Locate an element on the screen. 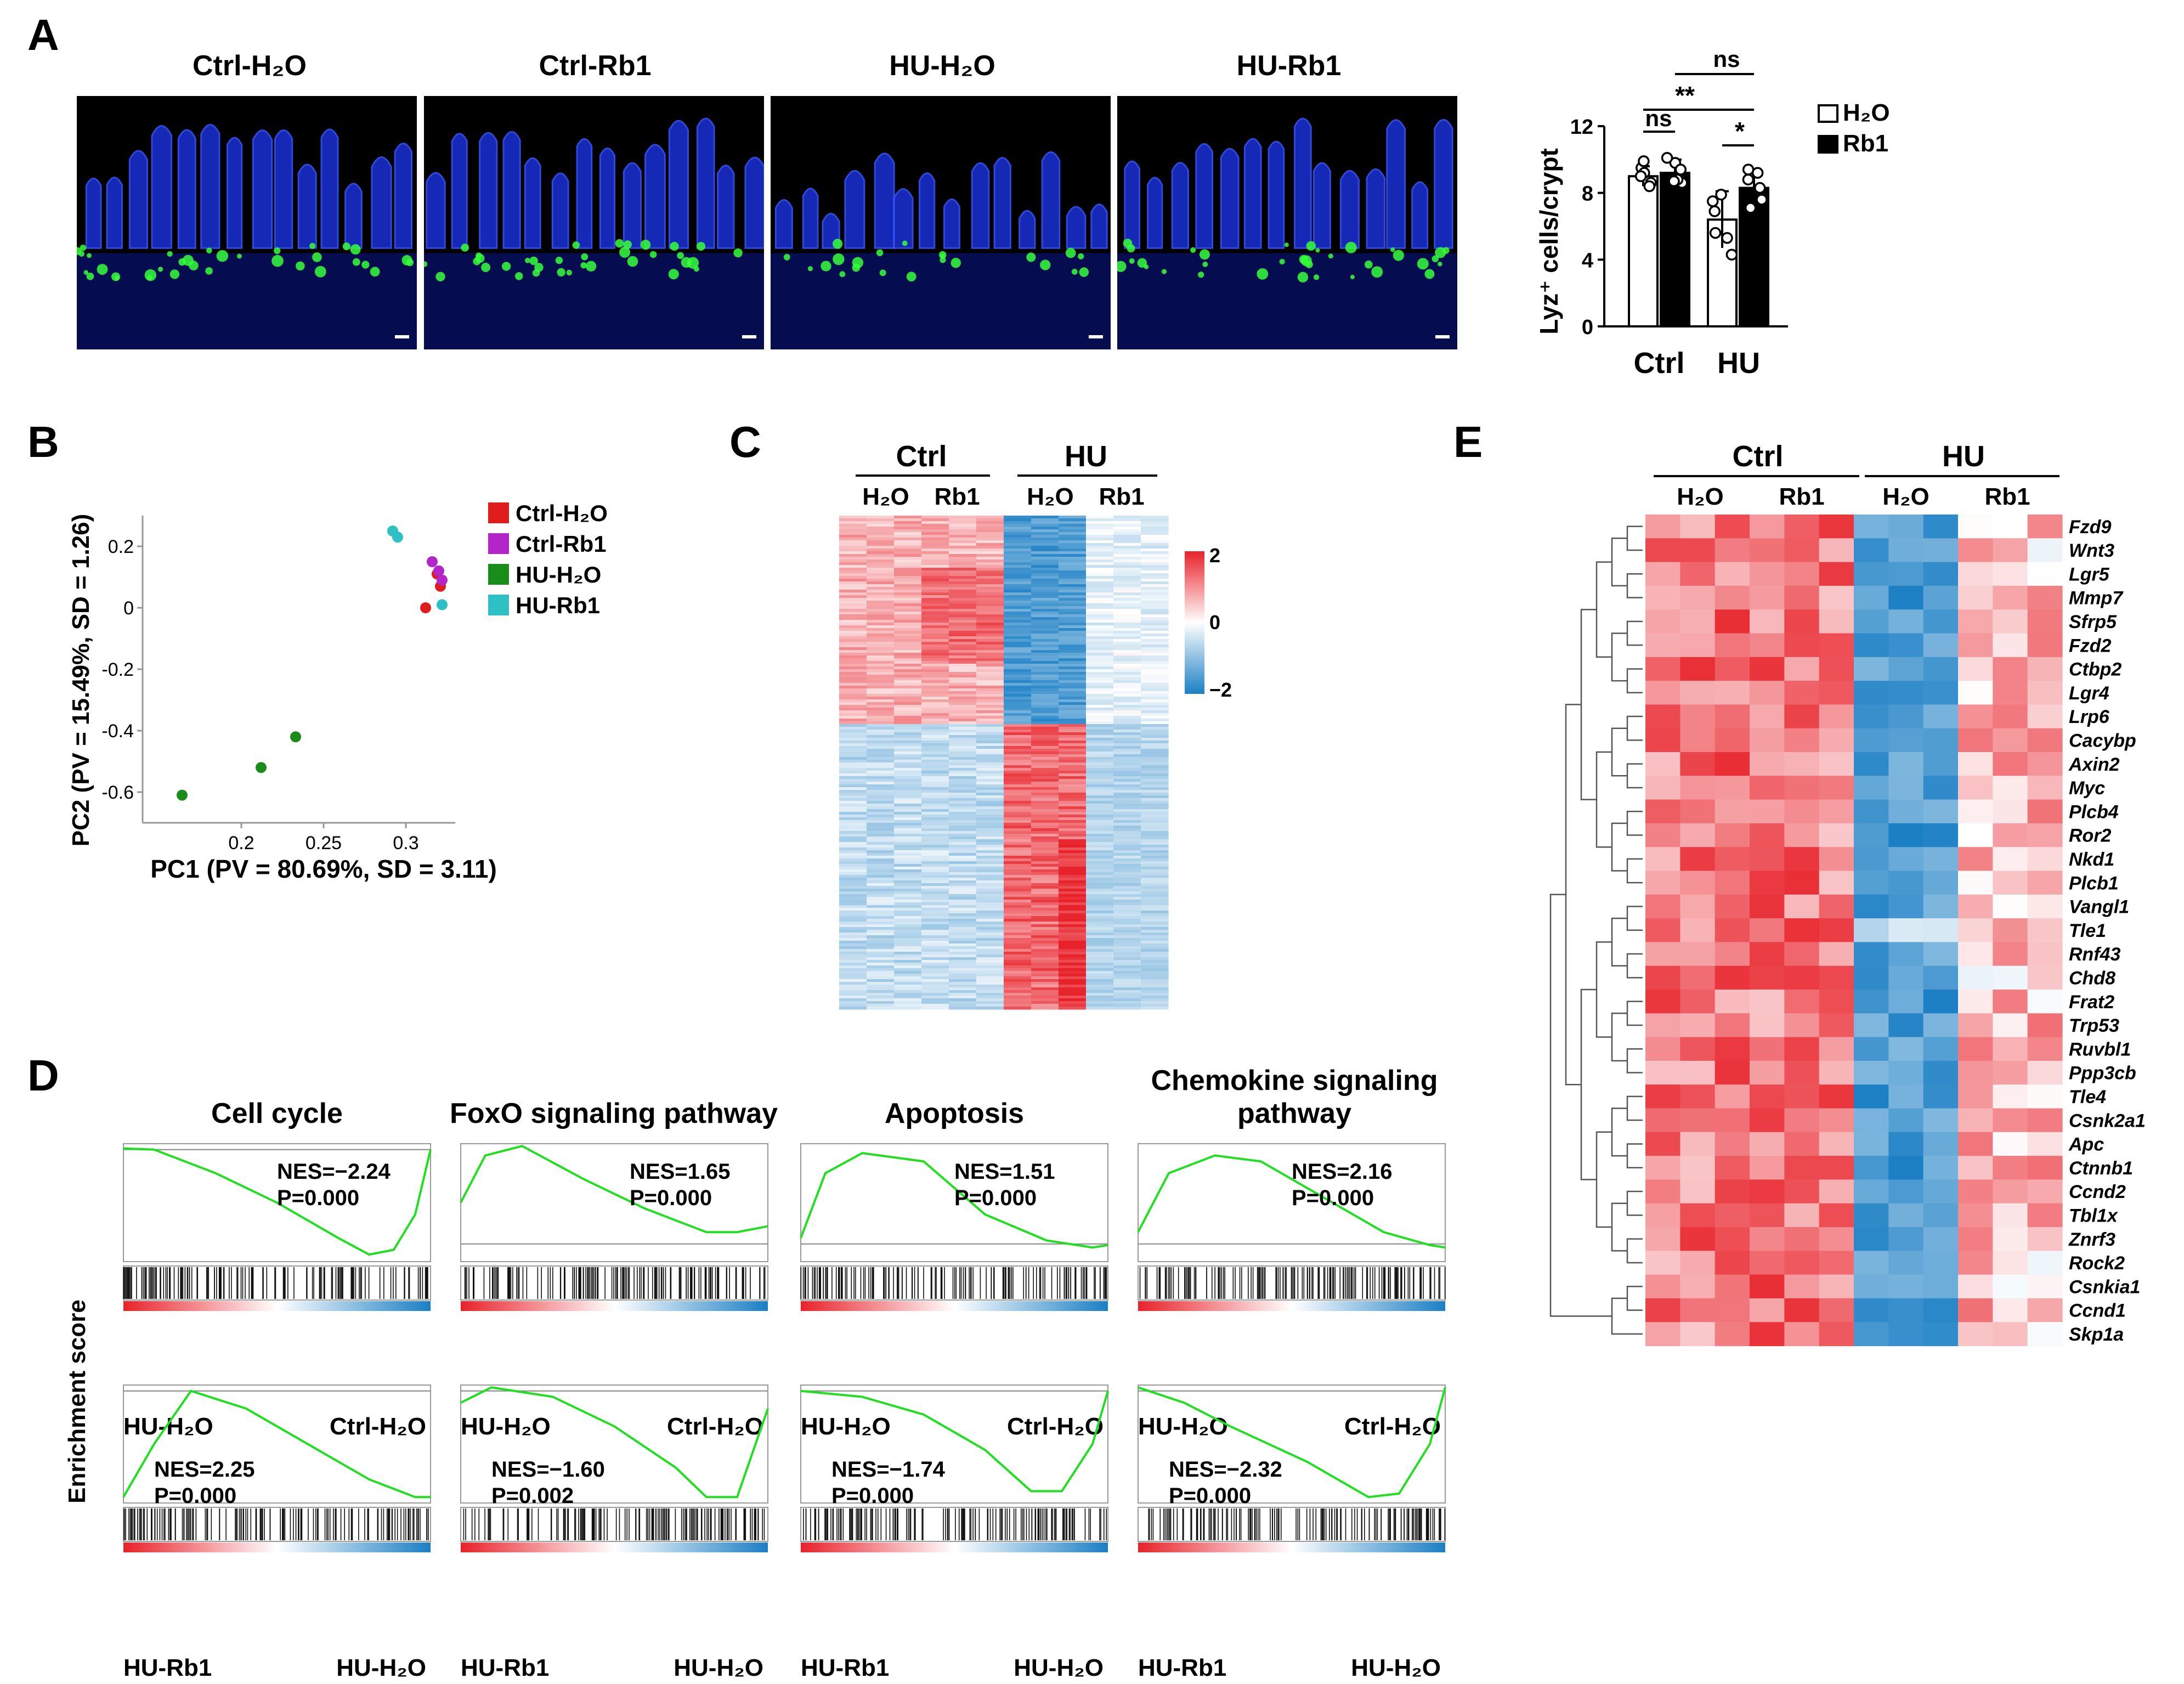  pc2-tick-label: 0 is located at coordinates (128, 608).